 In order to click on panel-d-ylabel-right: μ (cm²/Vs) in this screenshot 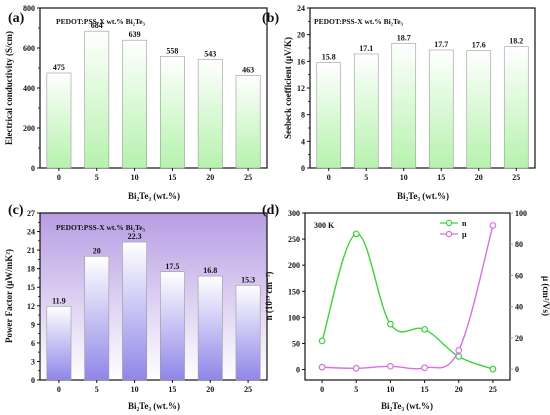, I will do `click(545, 296)`.